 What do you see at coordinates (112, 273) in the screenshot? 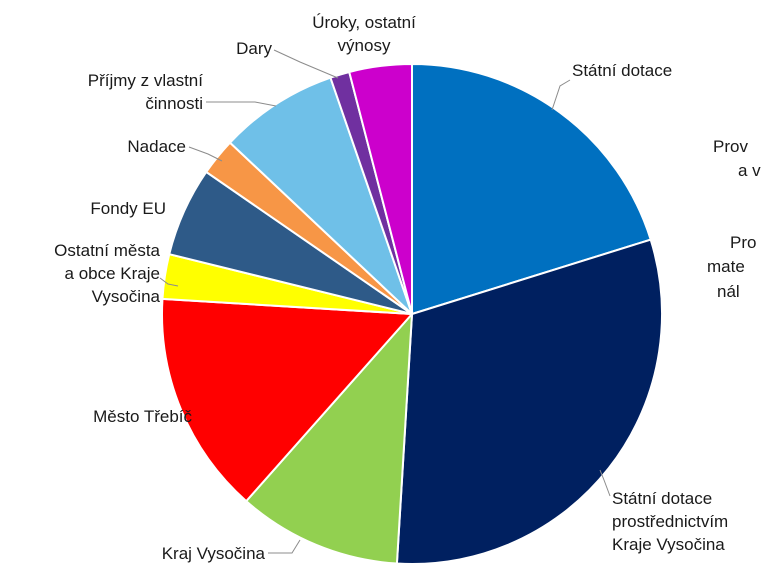
I see `slice-label-line: a obce Kraje` at bounding box center [112, 273].